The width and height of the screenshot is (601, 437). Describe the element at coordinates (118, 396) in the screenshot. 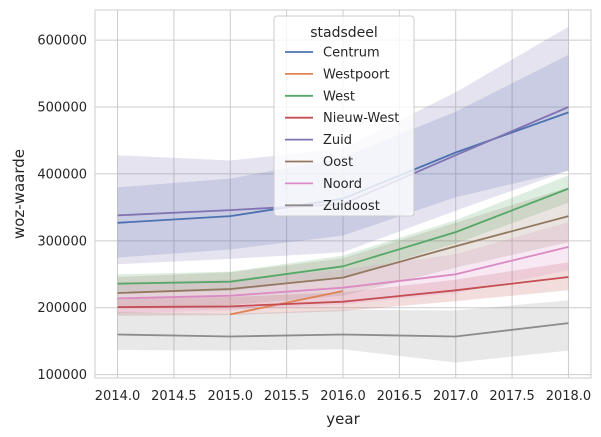

I see `x-tick-label: 2014.0` at that location.